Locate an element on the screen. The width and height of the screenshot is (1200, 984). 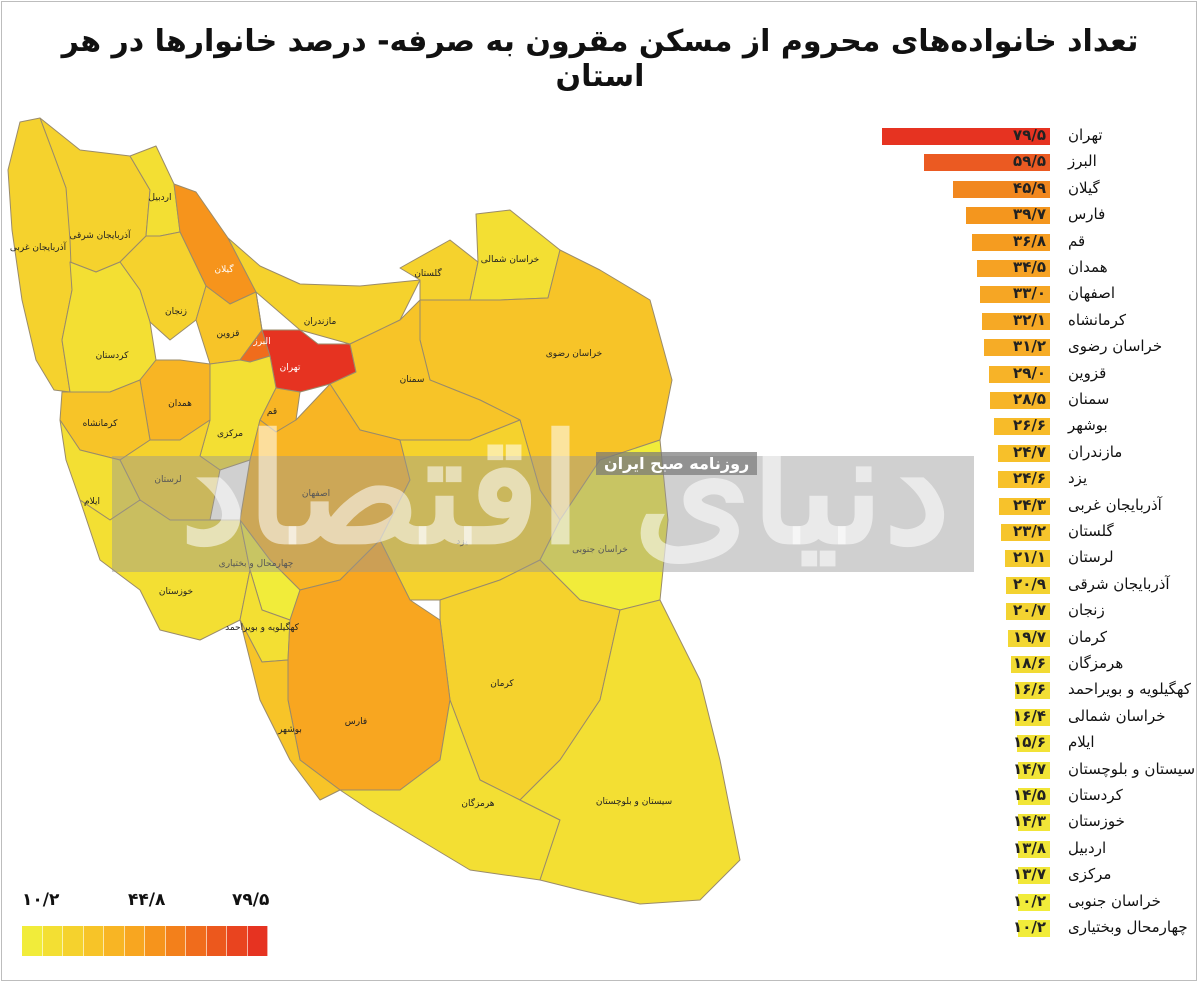
province-label: یزد is located at coordinates (462, 542).